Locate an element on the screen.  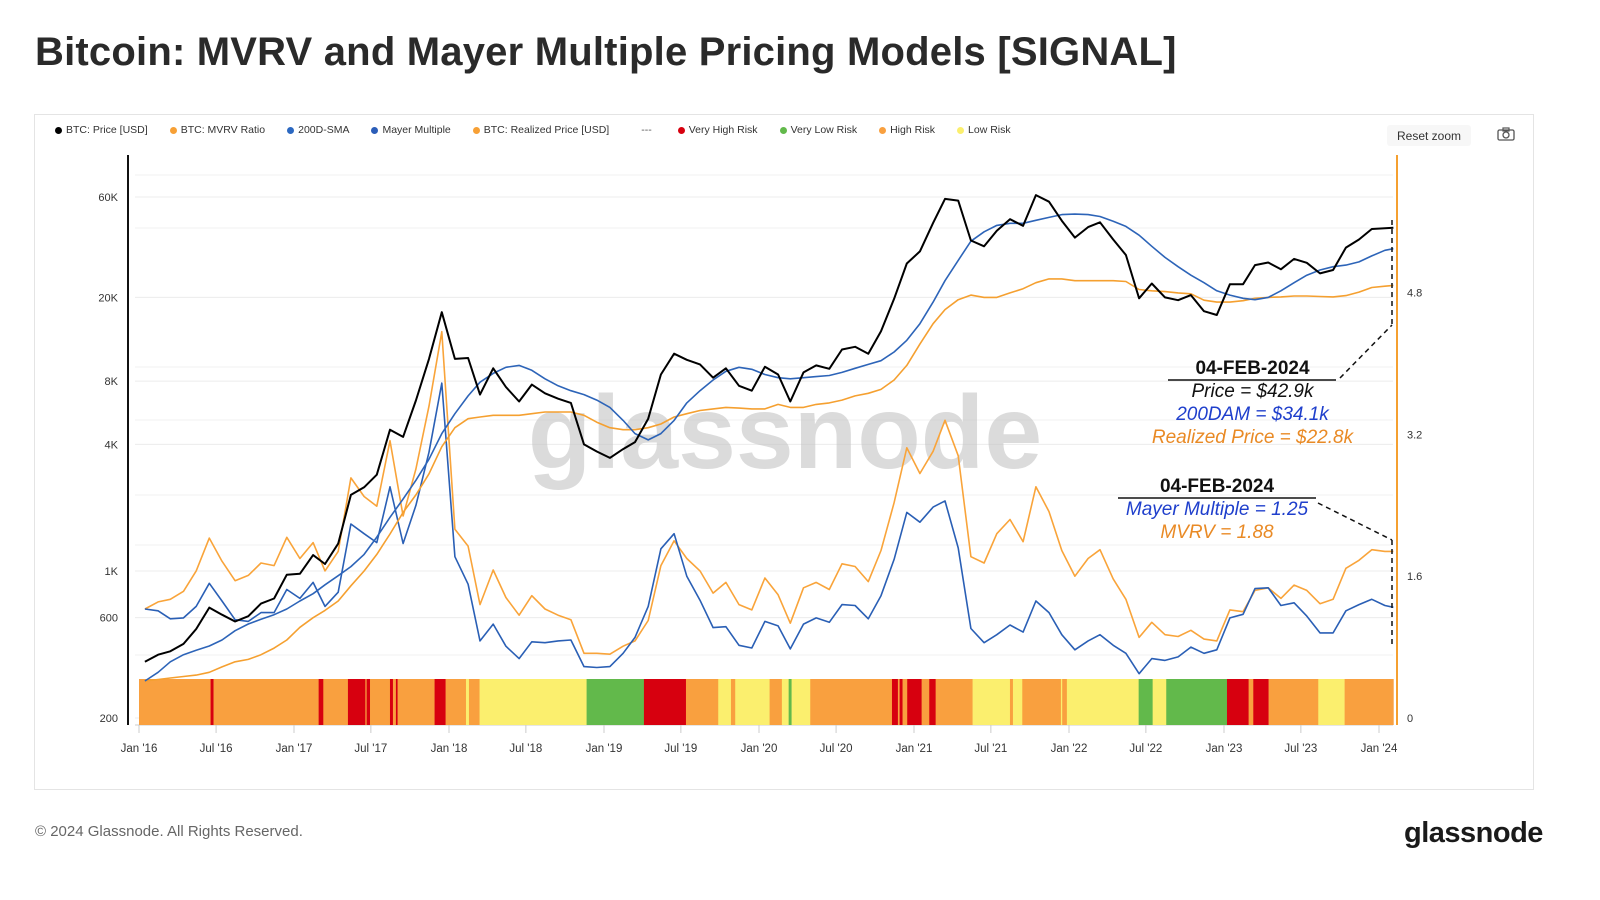
annotation-sma-value: 200DAM = $34.1k is located at coordinates (1252, 414).